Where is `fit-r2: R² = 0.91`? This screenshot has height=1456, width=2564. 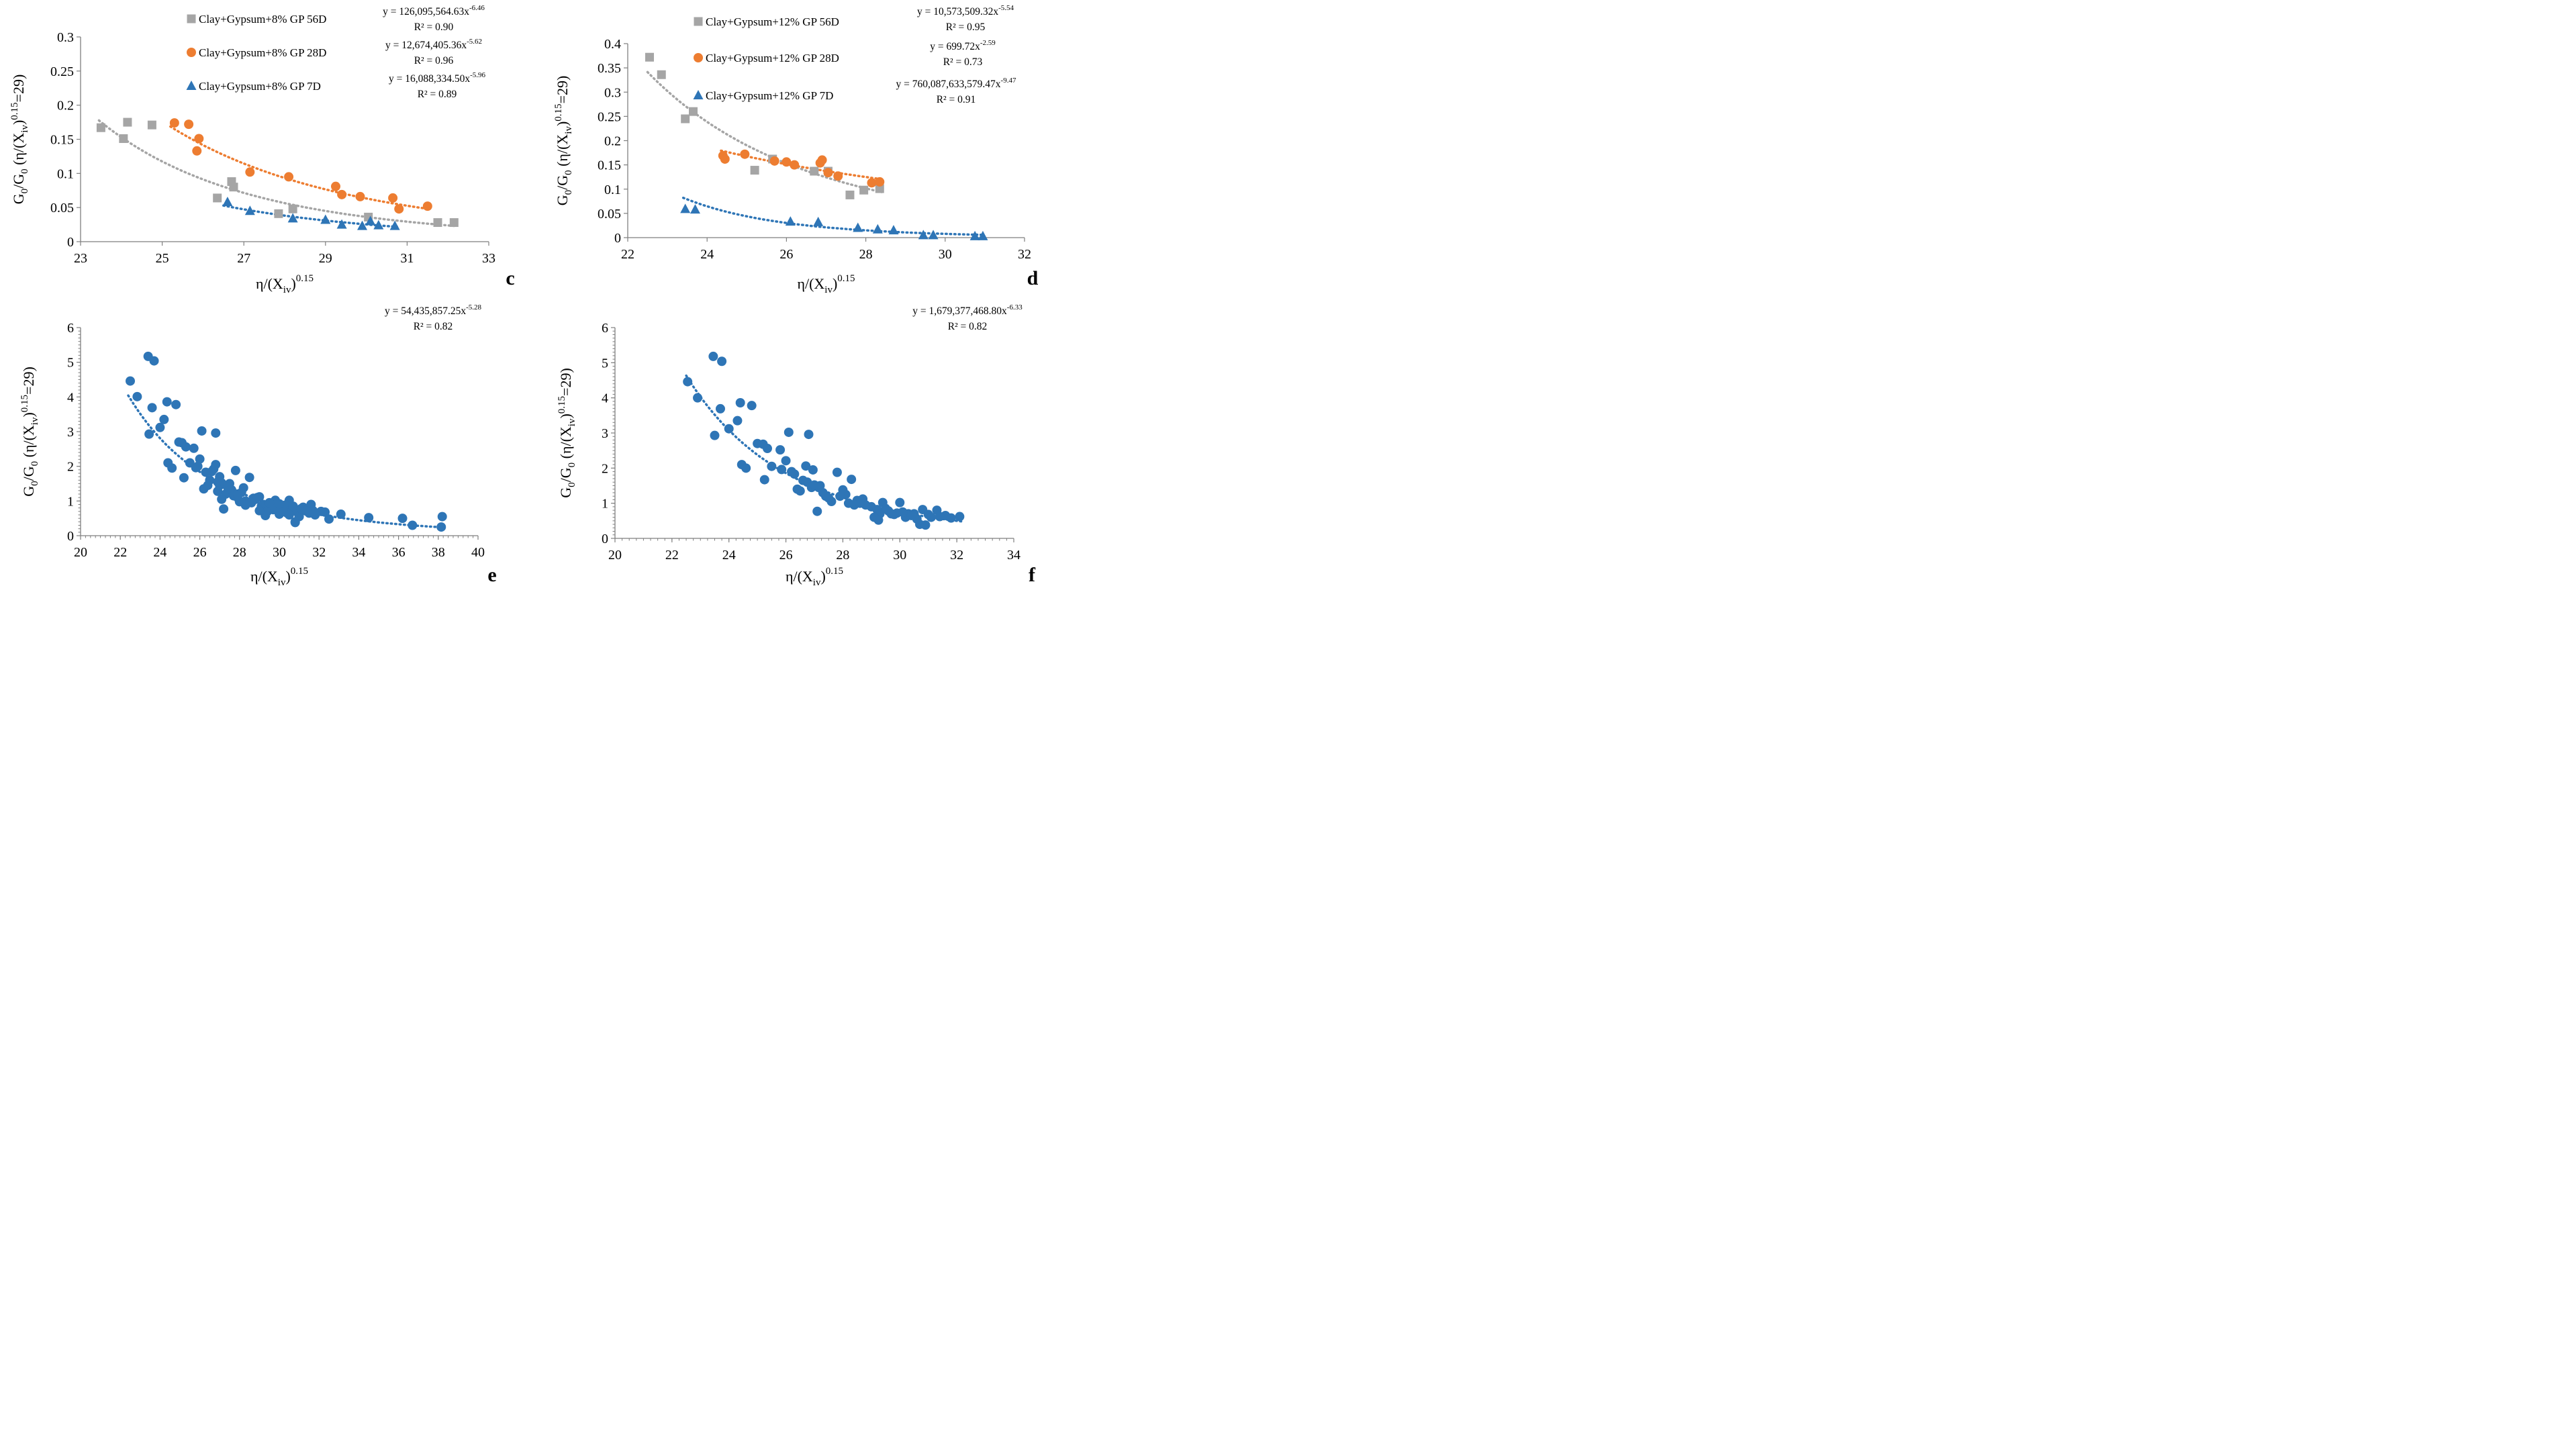 fit-r2: R² = 0.91 is located at coordinates (956, 99).